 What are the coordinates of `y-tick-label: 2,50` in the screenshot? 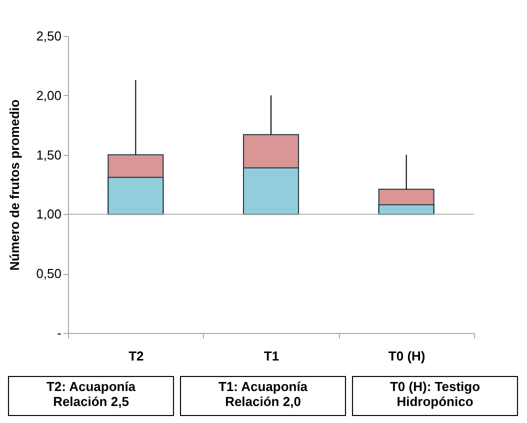 It's located at (49, 36).